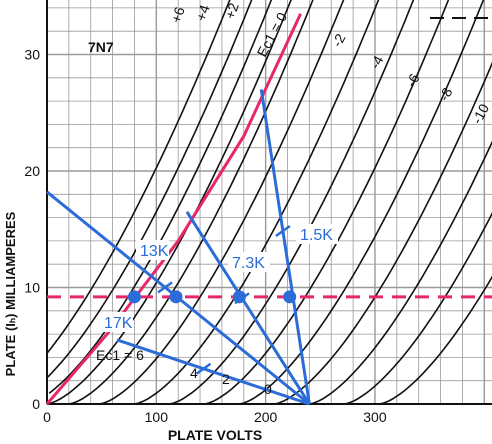  What do you see at coordinates (226, 379) in the screenshot?
I see `lower-grid-label: 2` at bounding box center [226, 379].